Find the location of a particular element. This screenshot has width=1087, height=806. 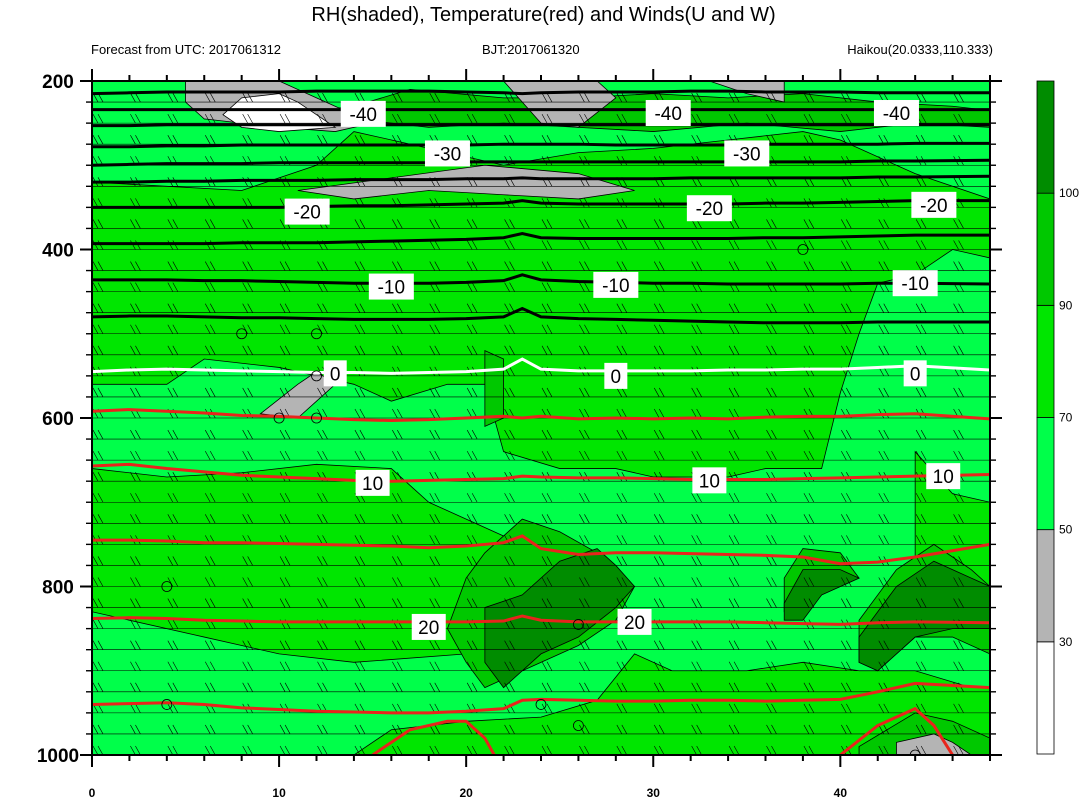

contour-label-text: 10 is located at coordinates (943, 477).